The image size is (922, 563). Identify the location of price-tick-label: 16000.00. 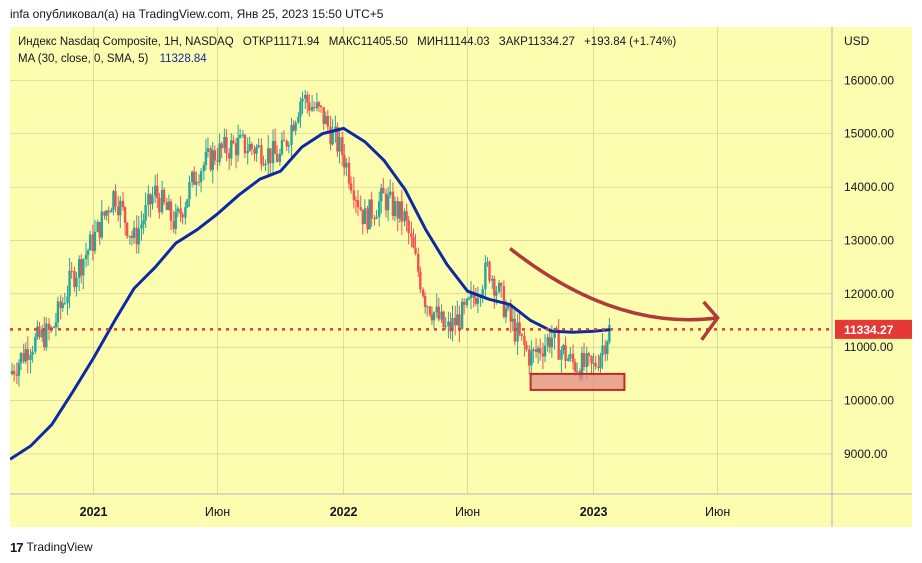
(869, 80).